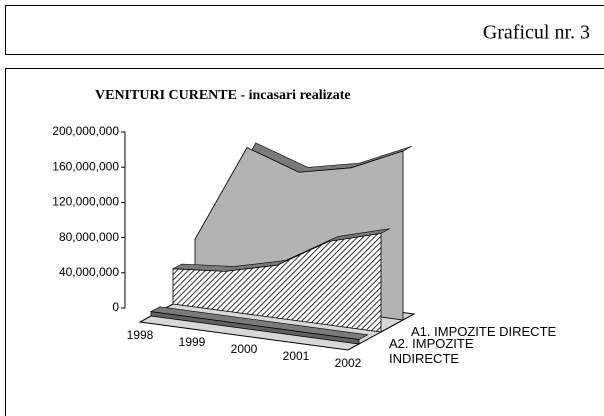 Image resolution: width=604 pixels, height=416 pixels. Describe the element at coordinates (85, 131) in the screenshot. I see `y-tick-label: 200,000,000` at that location.